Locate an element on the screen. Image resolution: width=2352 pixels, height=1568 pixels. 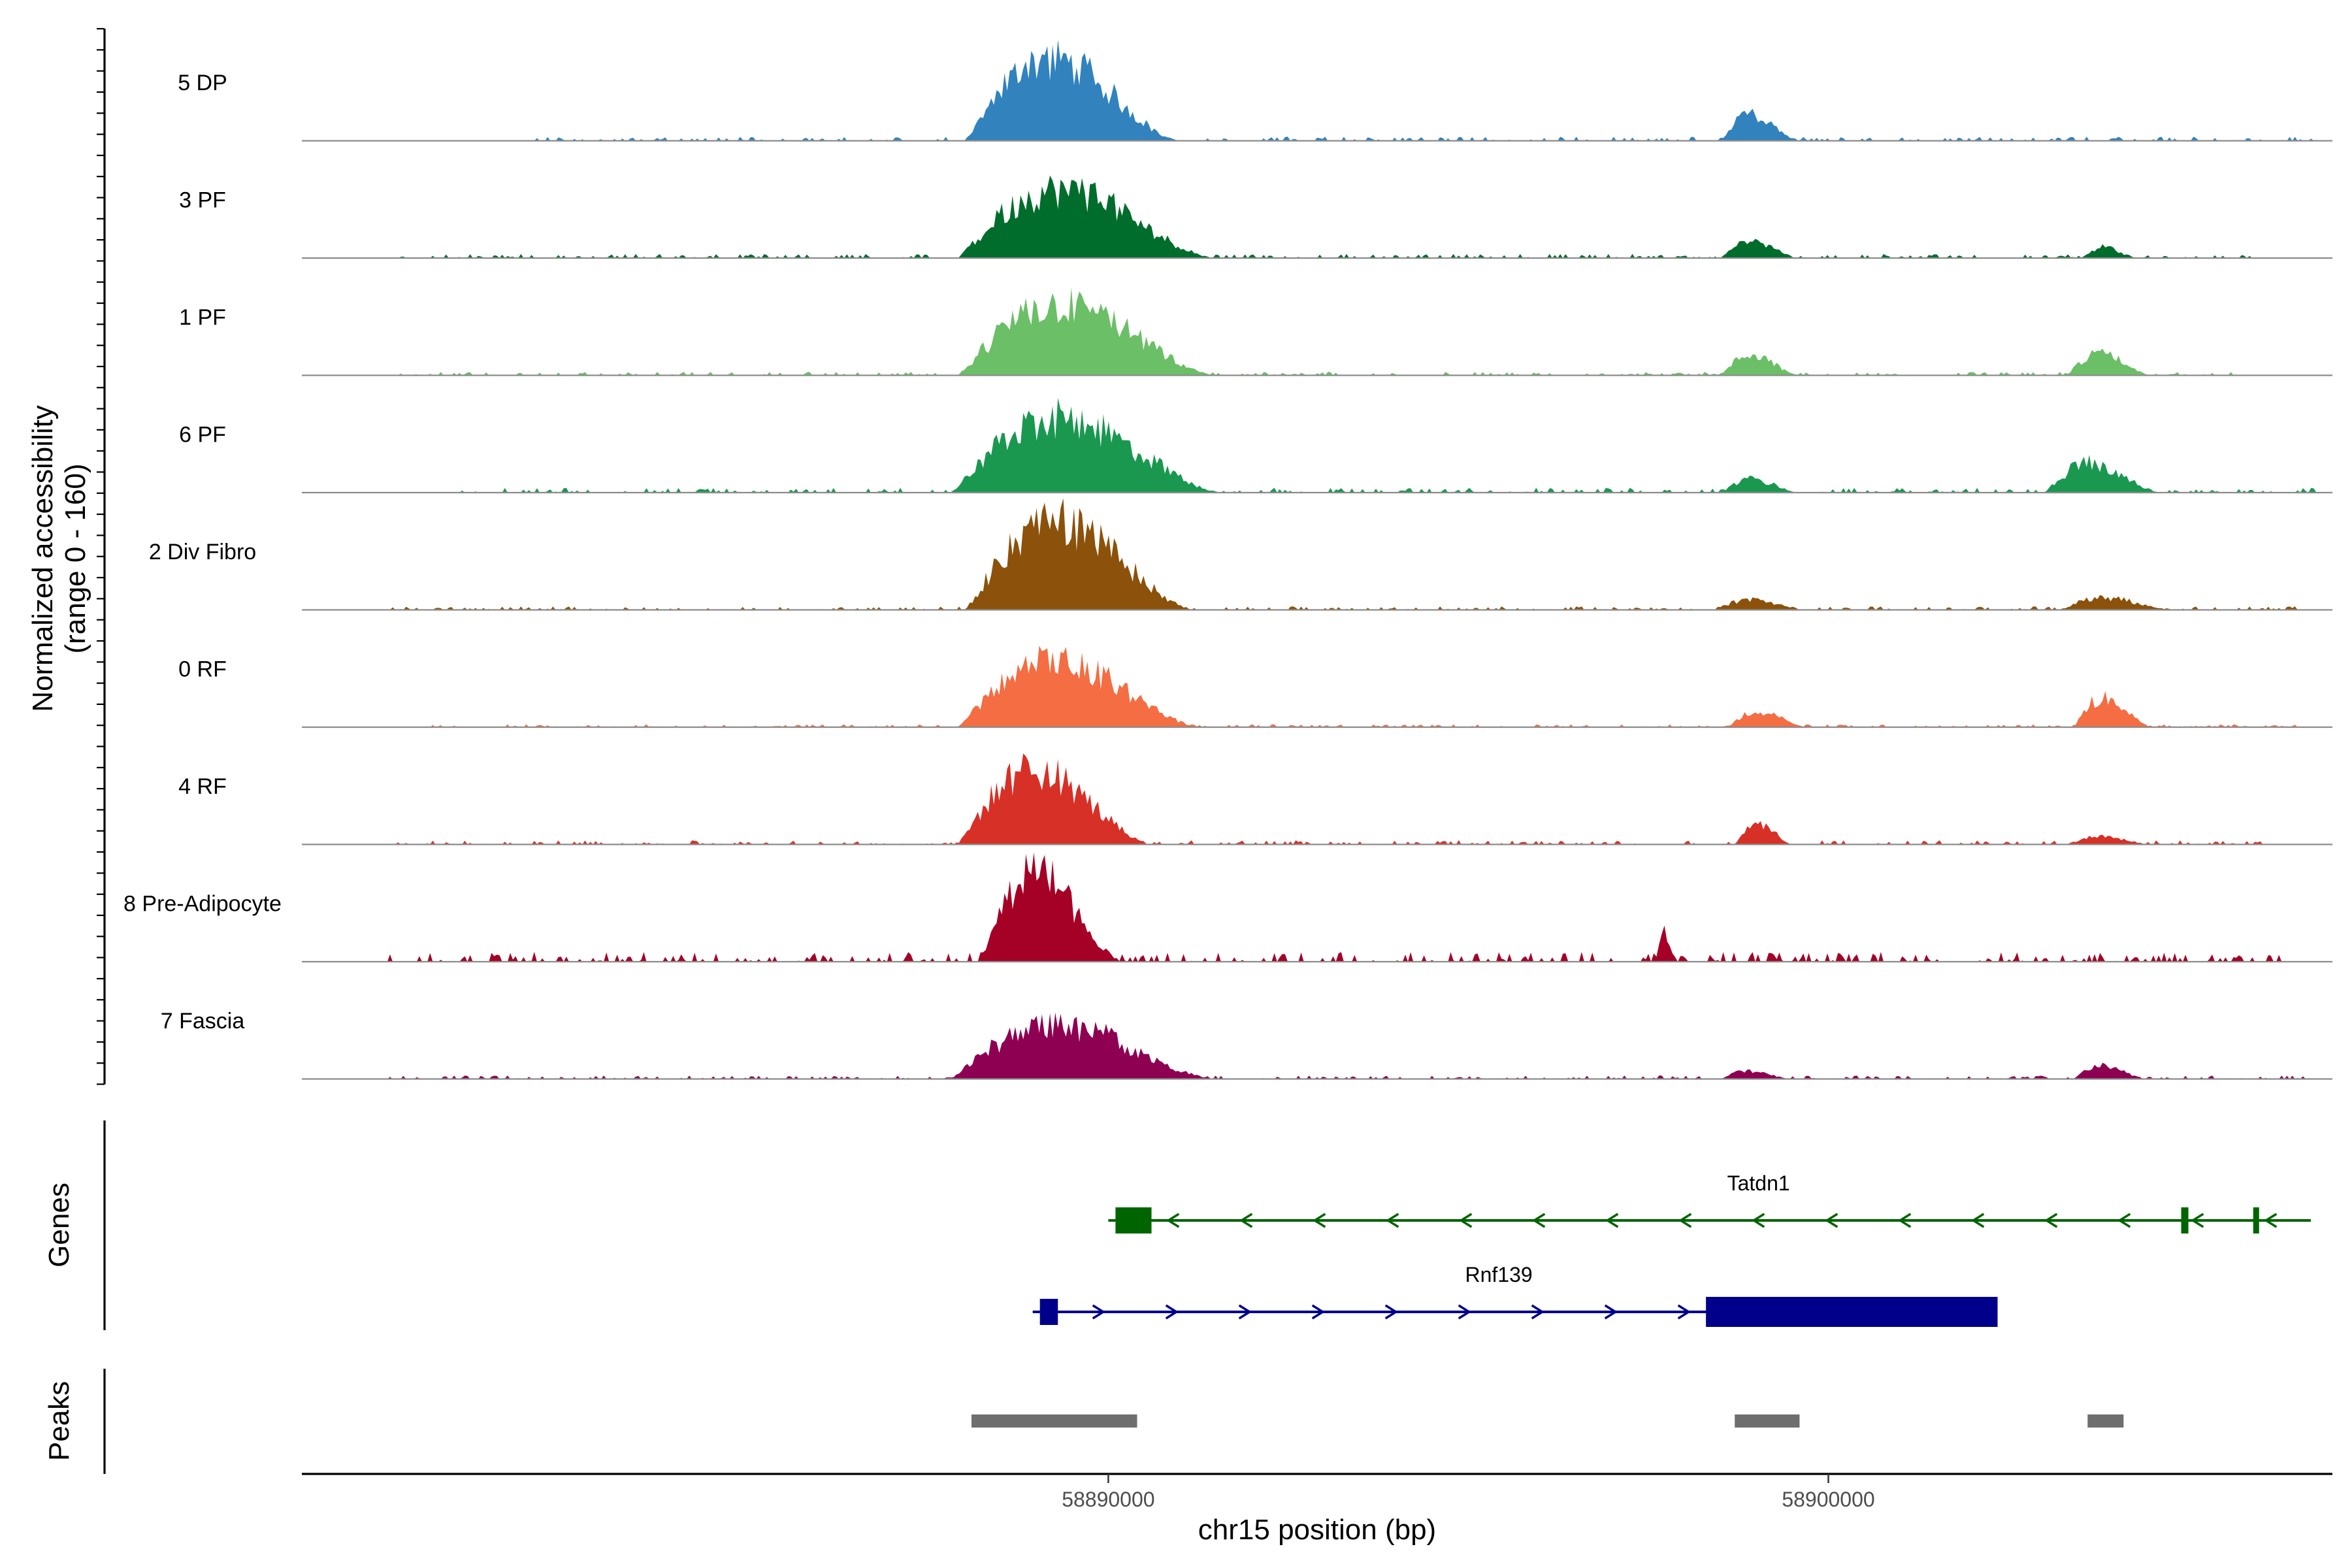
track-3: 6 PF is located at coordinates (1255, 446).